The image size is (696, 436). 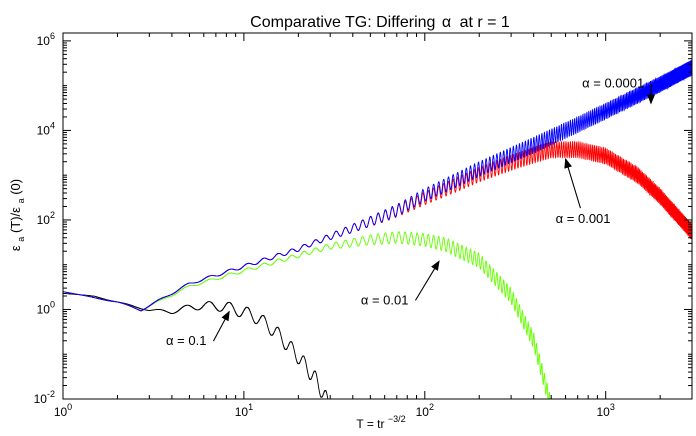 I want to click on x-tick-label: 10², so click(x=425, y=410).